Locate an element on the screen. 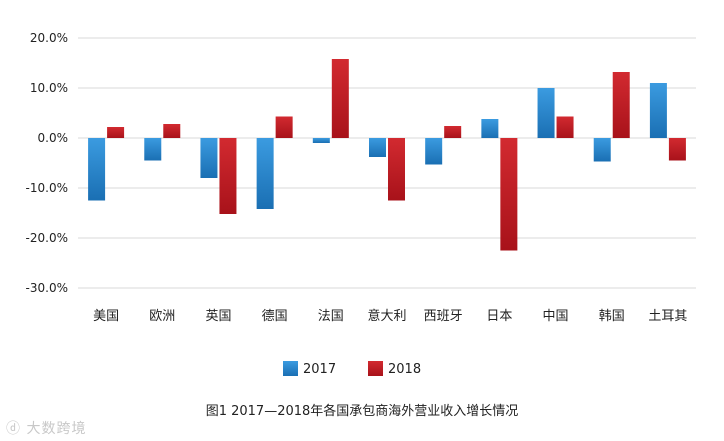 The width and height of the screenshot is (724, 441). x-tick-label: 韩国 is located at coordinates (612, 316).